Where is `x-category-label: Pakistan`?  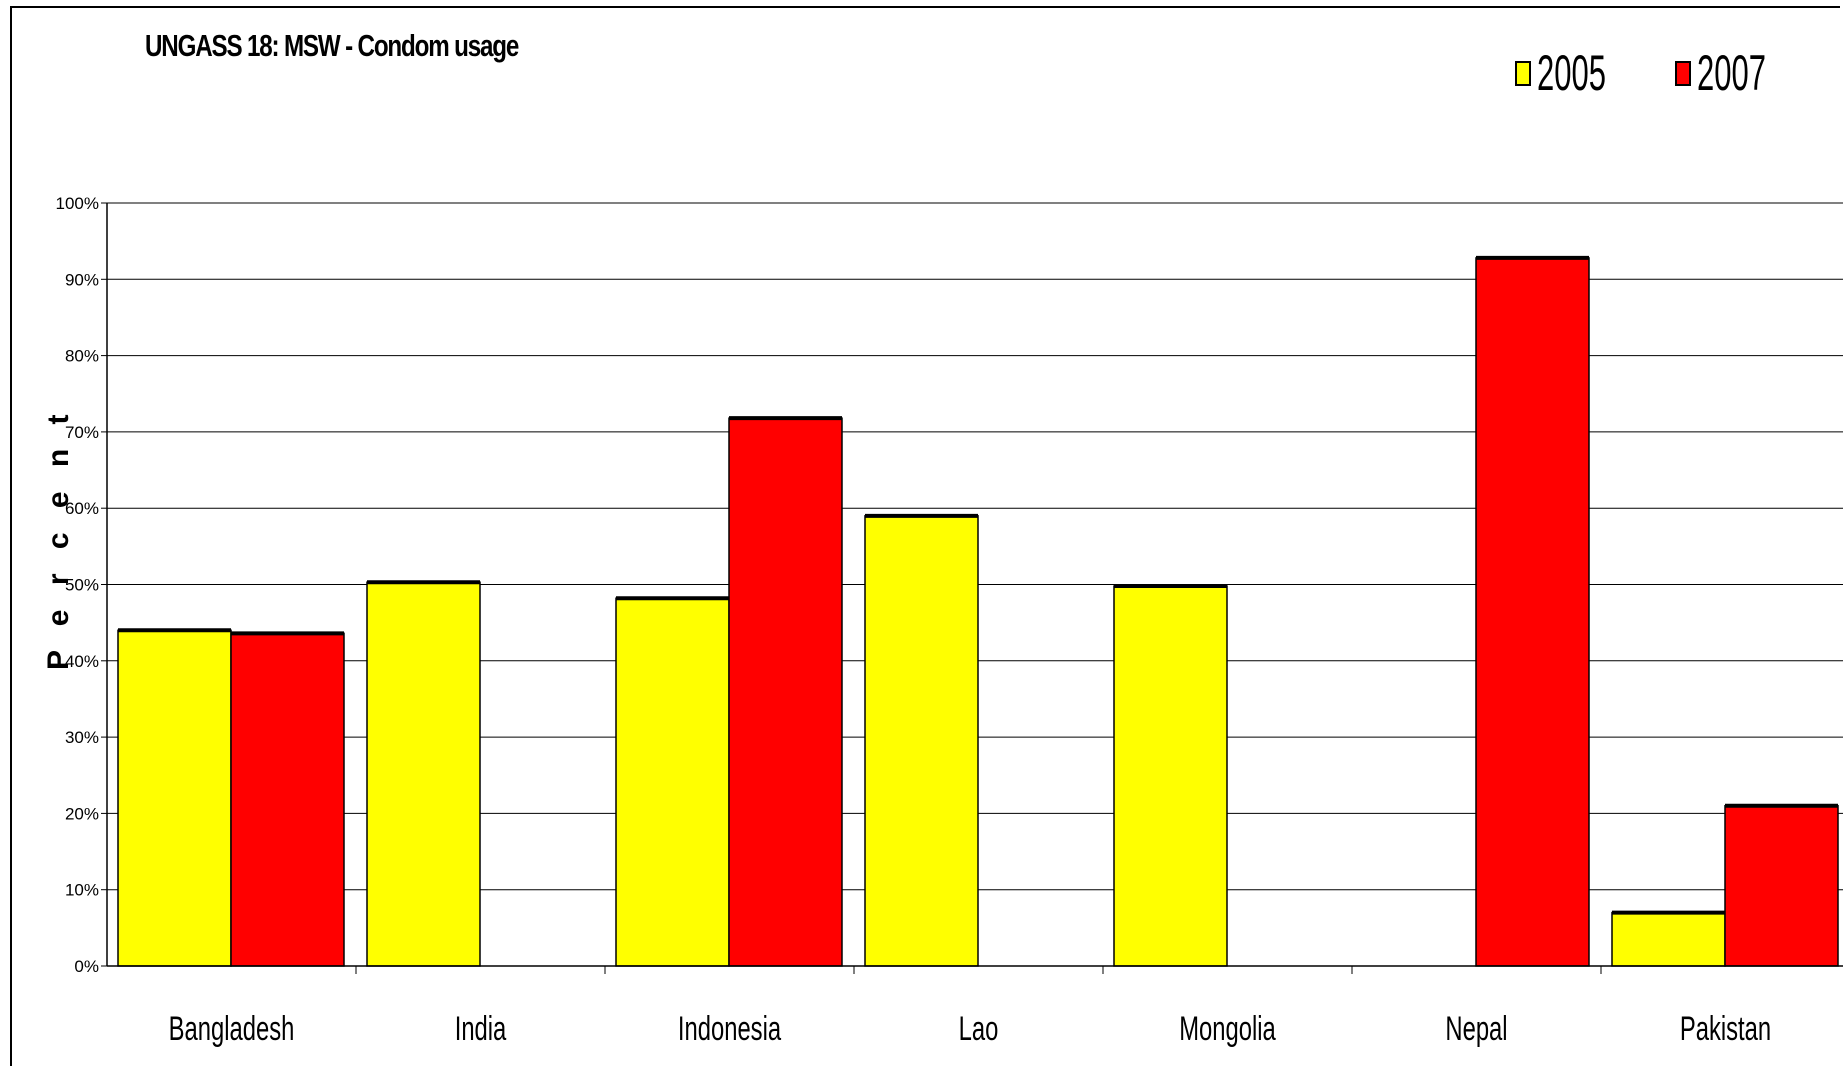
x-category-label: Pakistan is located at coordinates (1725, 1029).